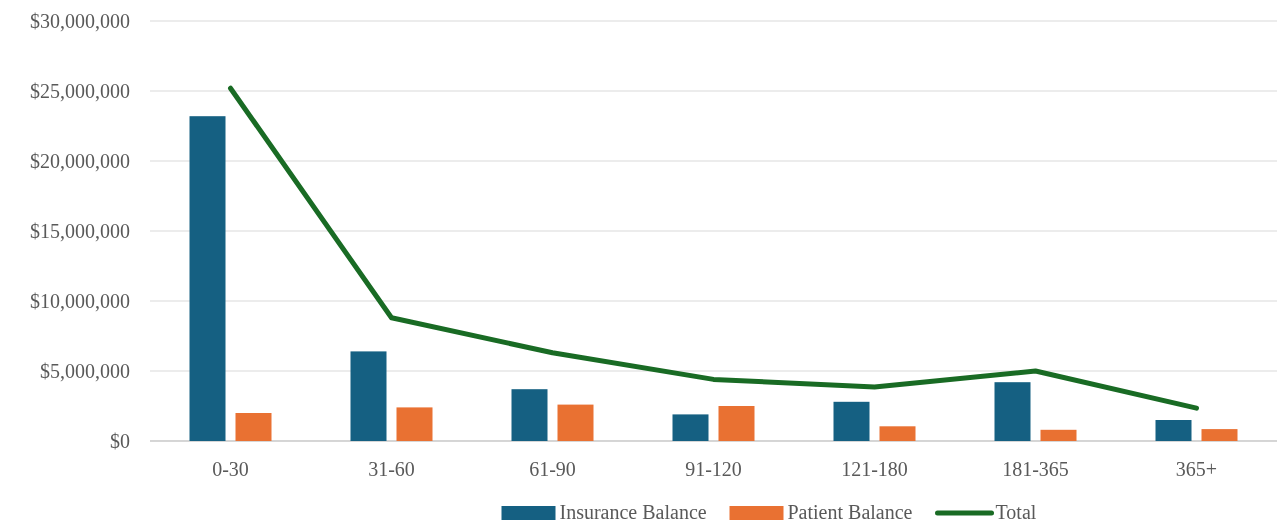 This screenshot has height=531, width=1277. Describe the element at coordinates (1016, 512) in the screenshot. I see `legend-label: Total` at that location.